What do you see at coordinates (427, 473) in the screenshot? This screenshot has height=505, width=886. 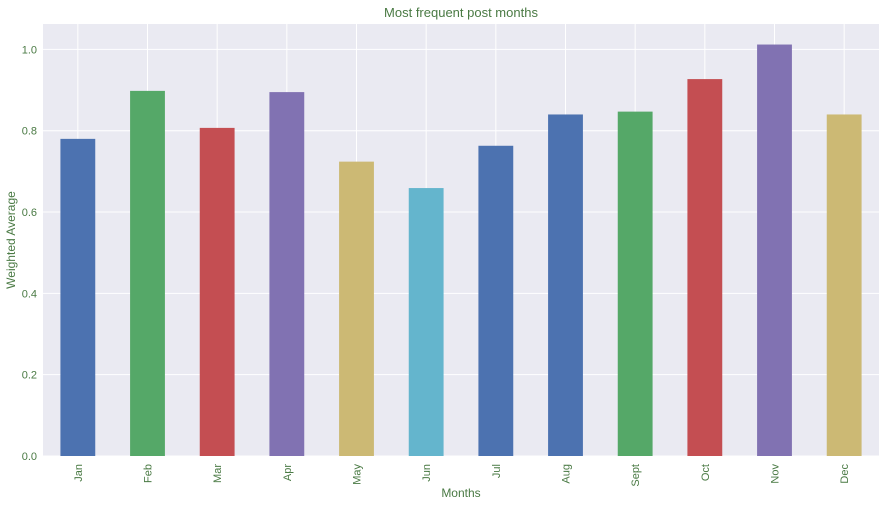 I see `x-tick-label: Jun` at bounding box center [427, 473].